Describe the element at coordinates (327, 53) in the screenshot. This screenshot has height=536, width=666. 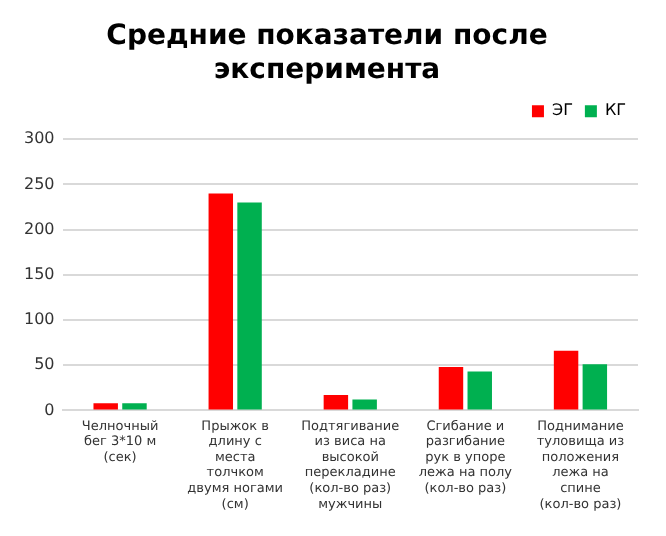
I see `chart-title: Средние показатели после эксперимента` at that location.